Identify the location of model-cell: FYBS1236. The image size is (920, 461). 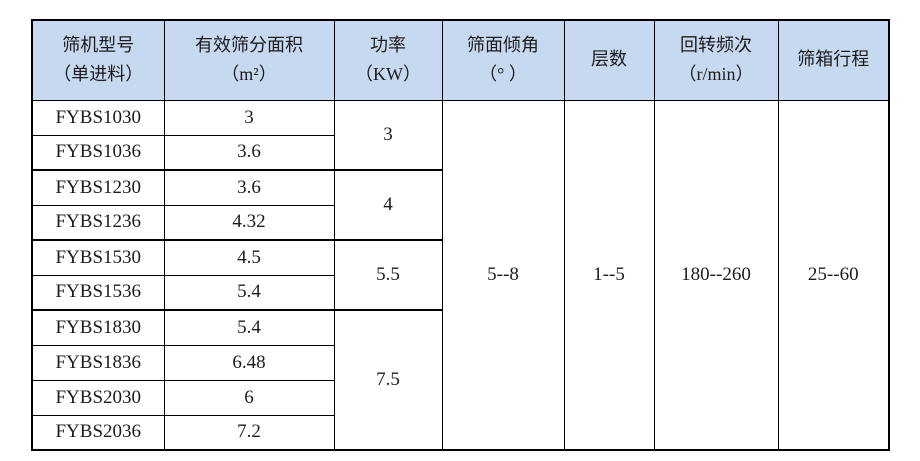
(98, 222).